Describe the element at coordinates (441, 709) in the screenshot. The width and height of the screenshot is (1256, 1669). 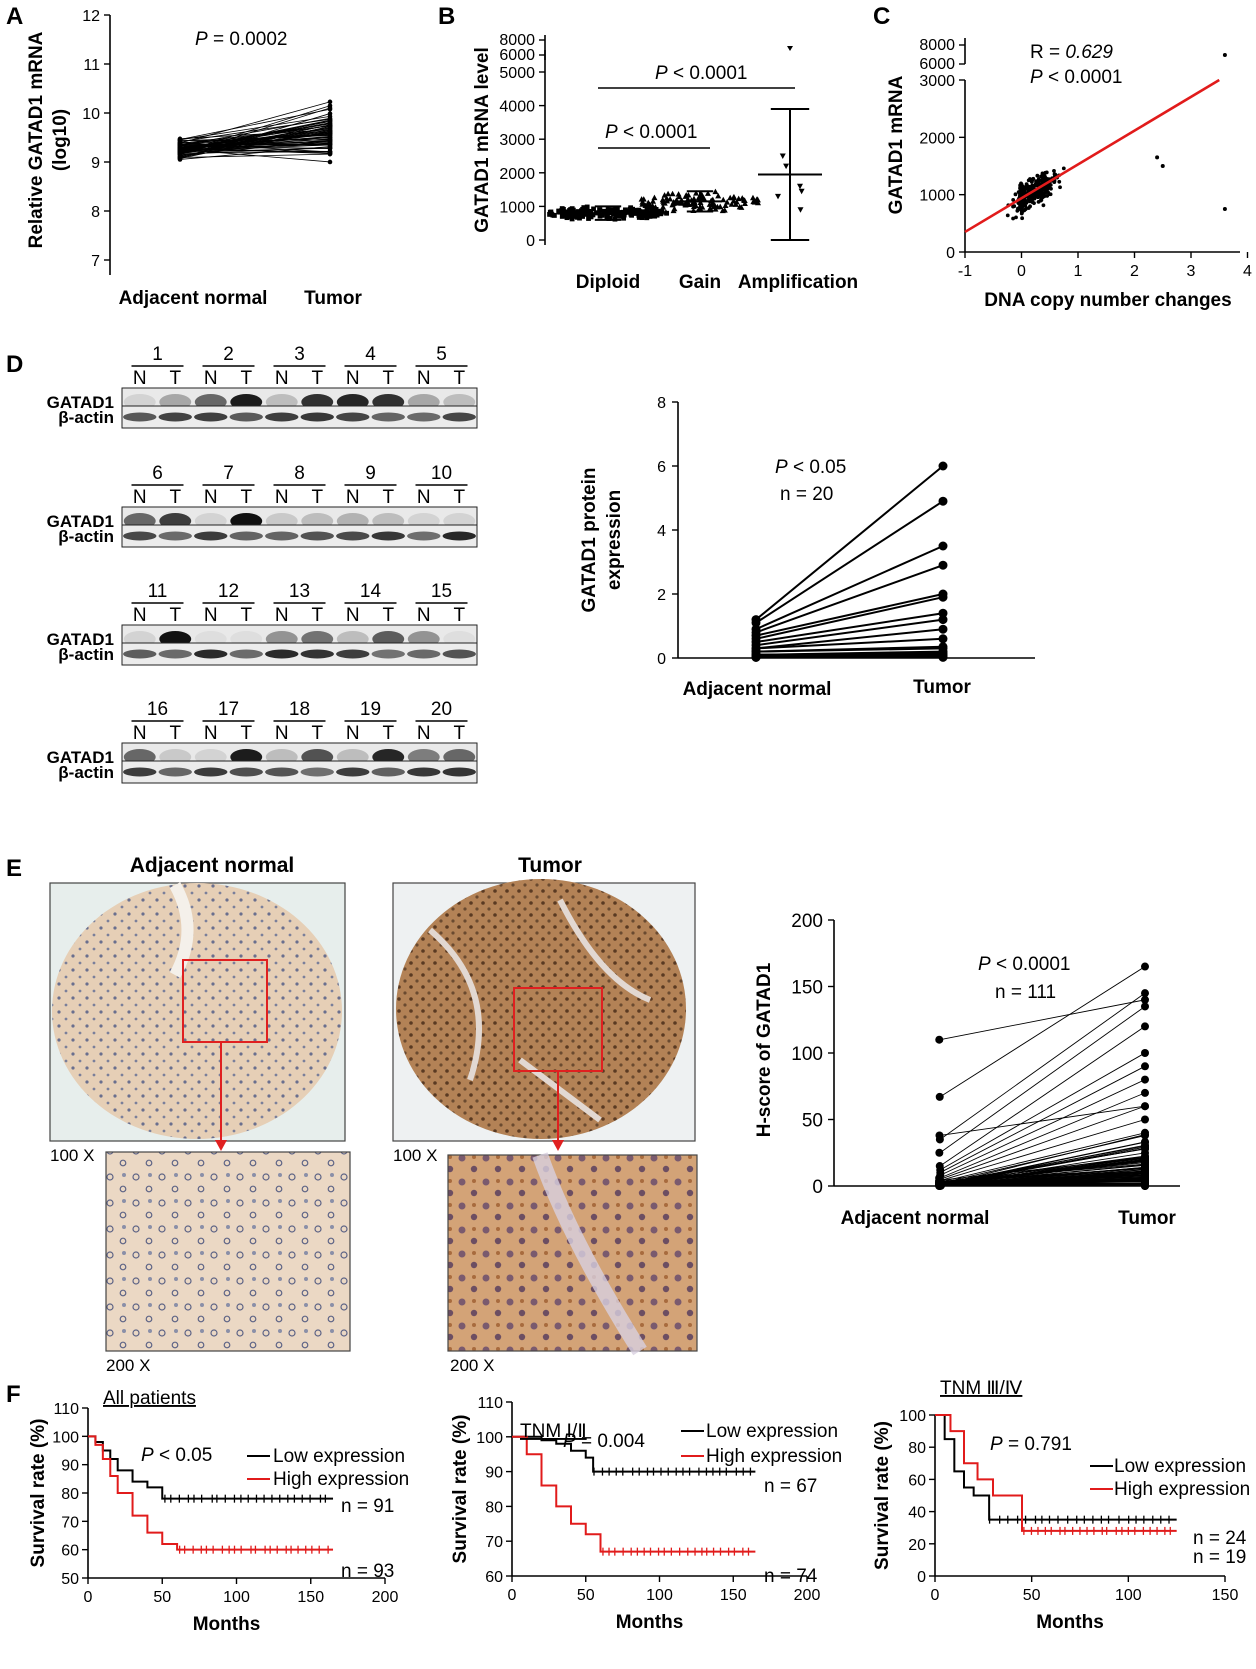
I see `sample-number: 20` at that location.